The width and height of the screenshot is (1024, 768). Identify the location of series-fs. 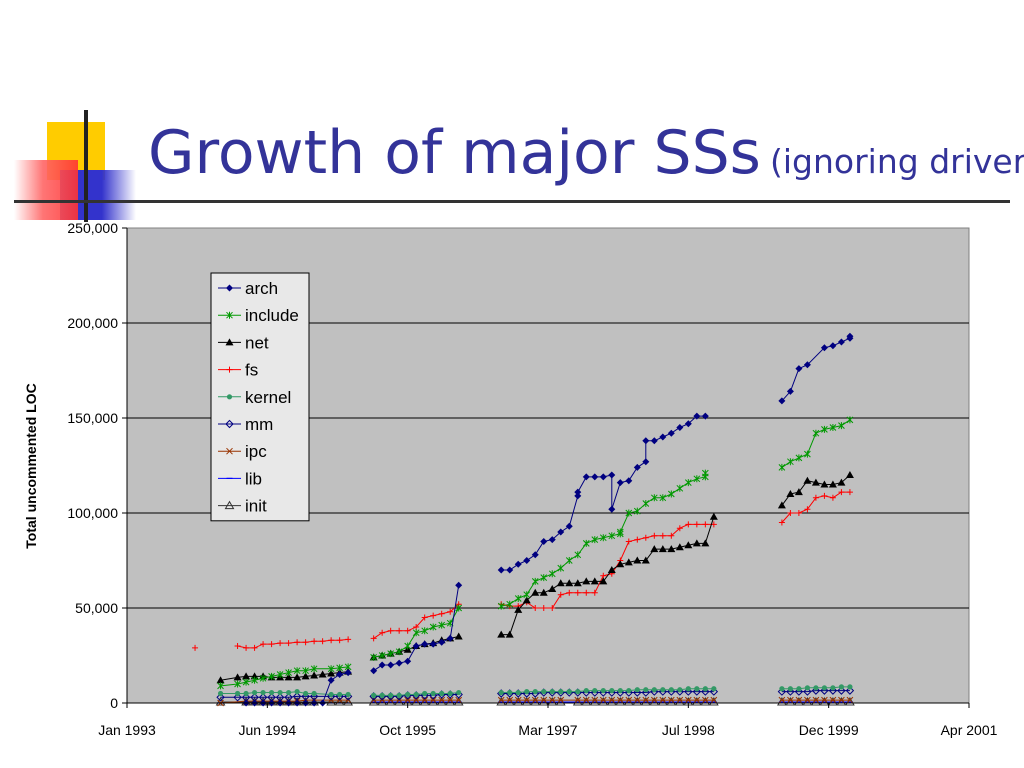
(522, 570).